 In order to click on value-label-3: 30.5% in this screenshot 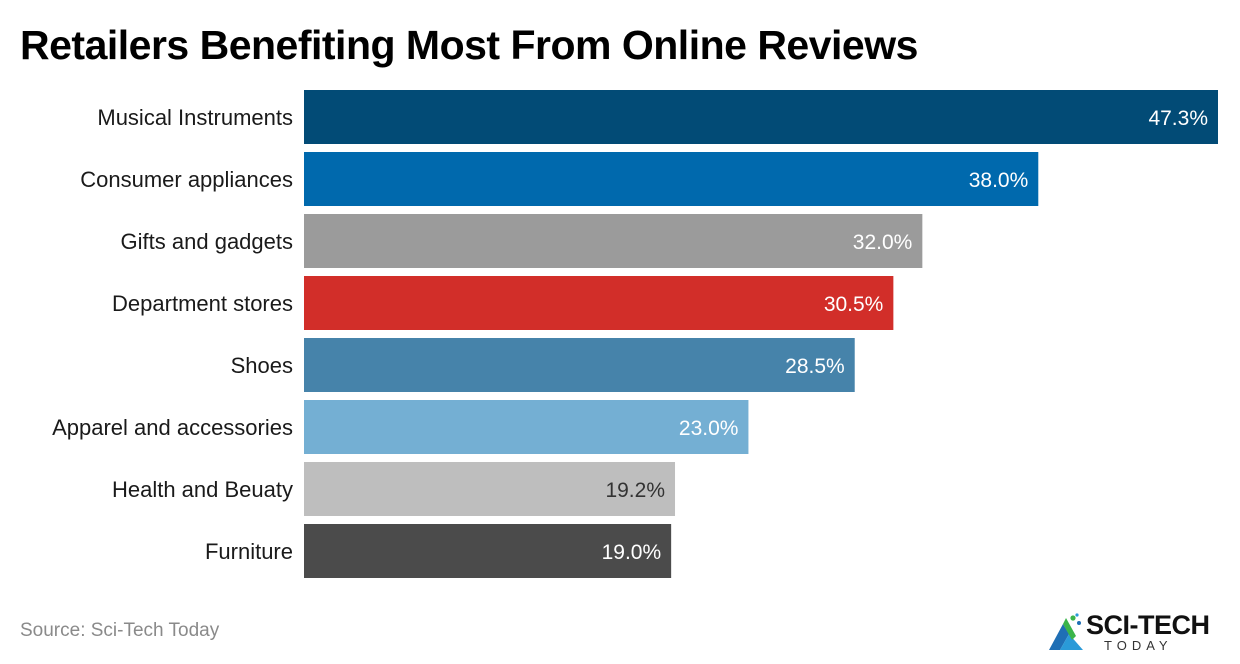, I will do `click(854, 304)`.